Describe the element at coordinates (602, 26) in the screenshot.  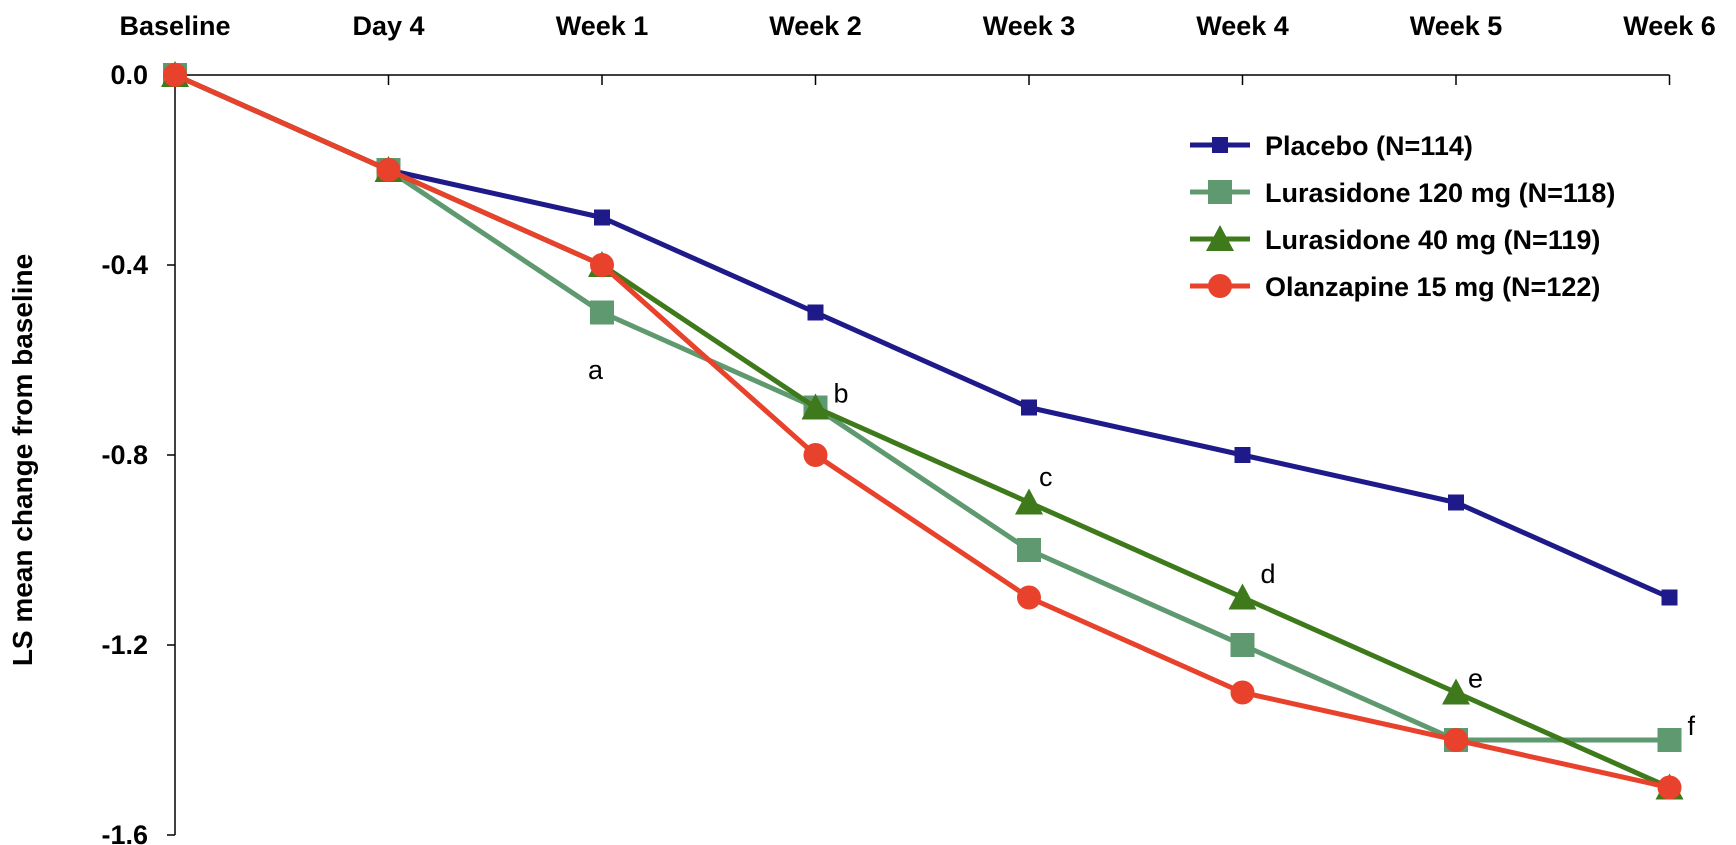
I see `x-tick-label: Week 1` at that location.